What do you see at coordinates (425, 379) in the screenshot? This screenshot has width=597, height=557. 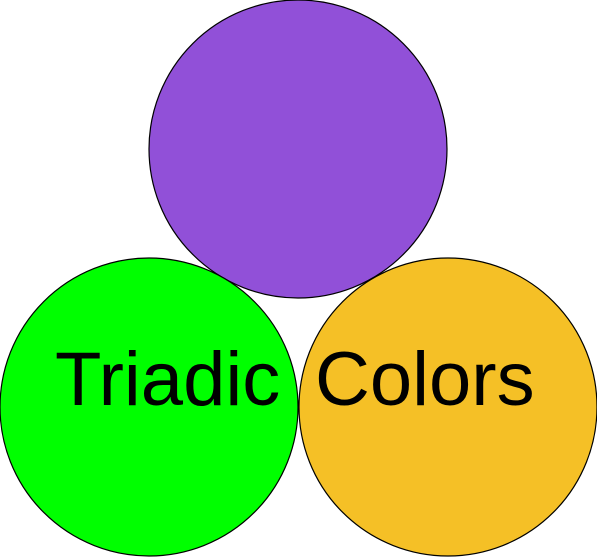 I see `caption-word-colors: Colors` at bounding box center [425, 379].